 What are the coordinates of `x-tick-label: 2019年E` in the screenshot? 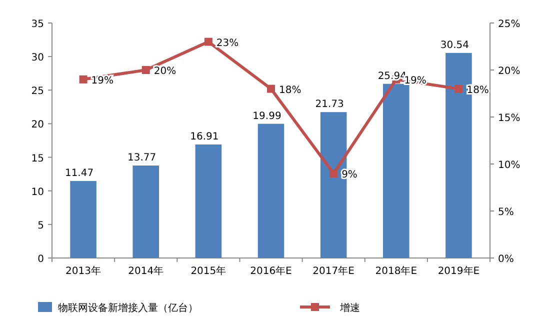 It's located at (459, 271).